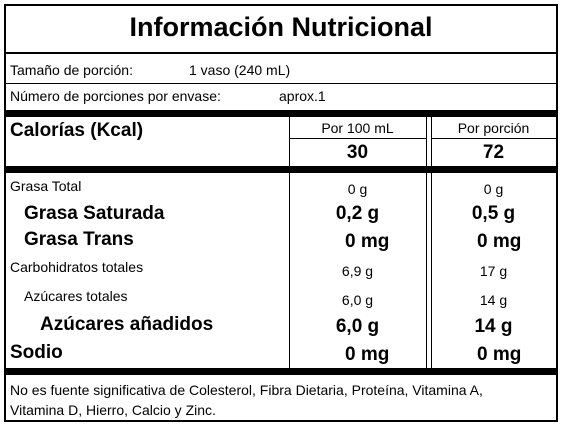  I want to click on total-fat-per-100ml: 0 g, so click(357, 189).